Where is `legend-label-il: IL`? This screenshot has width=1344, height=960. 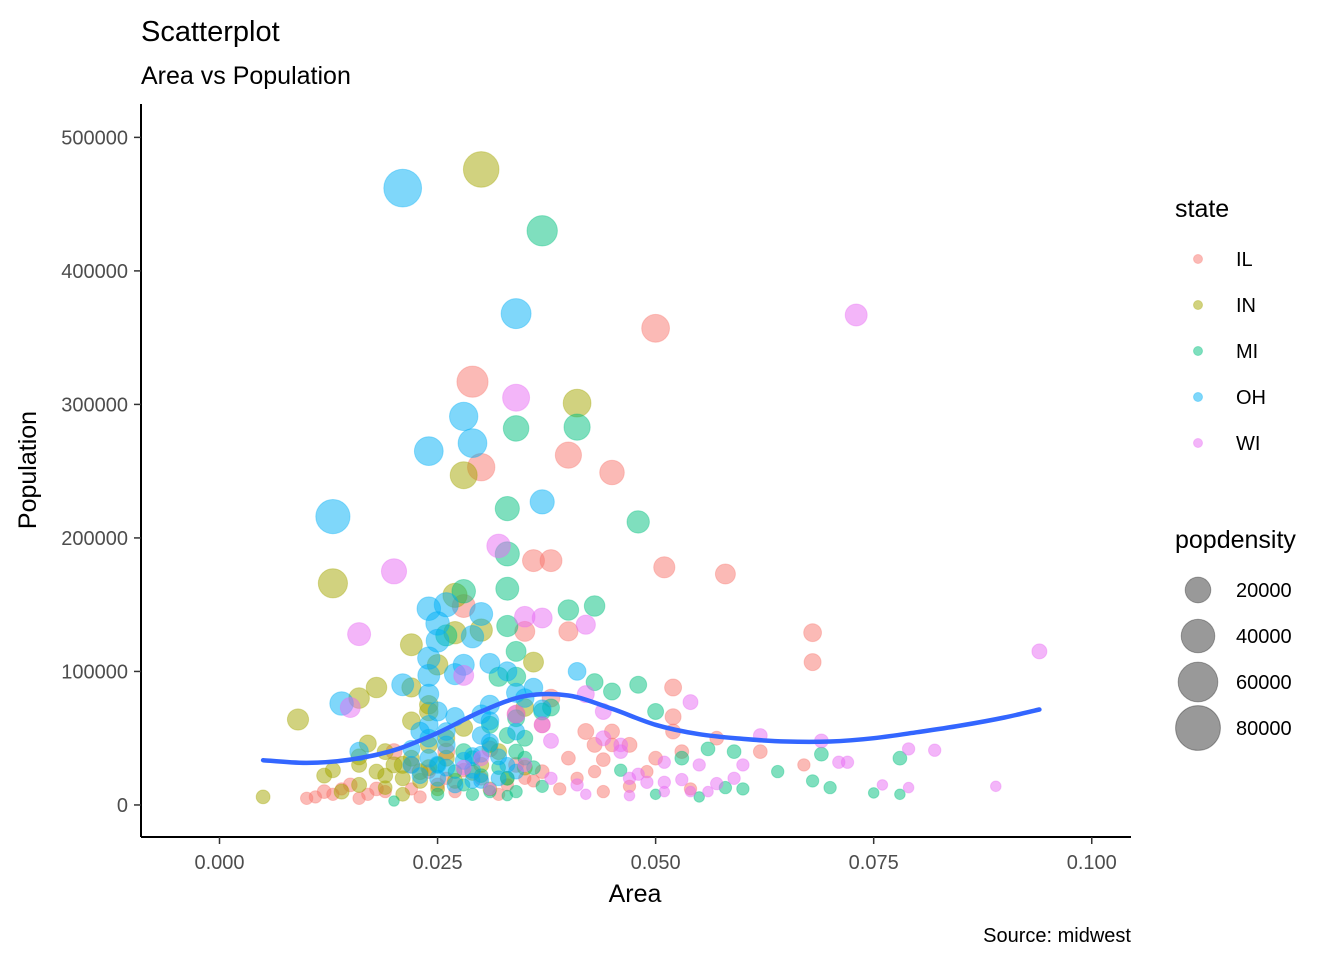 legend-label-il: IL is located at coordinates (1244, 260).